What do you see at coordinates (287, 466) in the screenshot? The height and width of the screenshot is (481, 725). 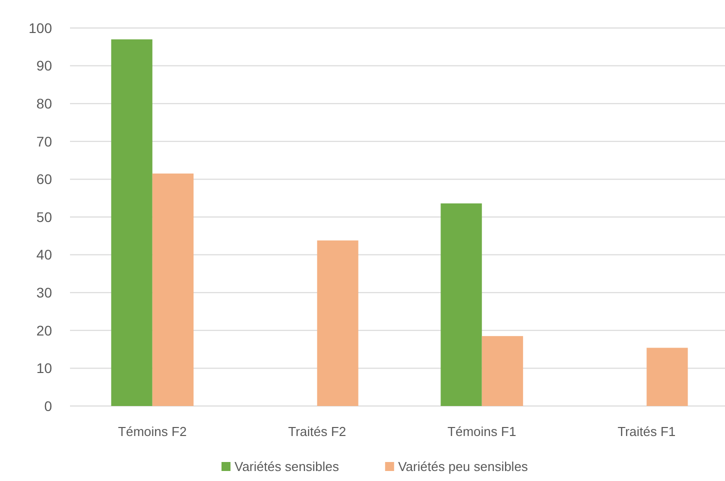 I see `legend-label: Variétés sensibles` at bounding box center [287, 466].